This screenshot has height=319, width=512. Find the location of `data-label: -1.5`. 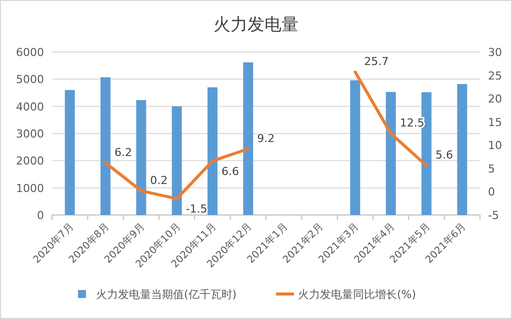

data-label: -1.5 is located at coordinates (197, 209).